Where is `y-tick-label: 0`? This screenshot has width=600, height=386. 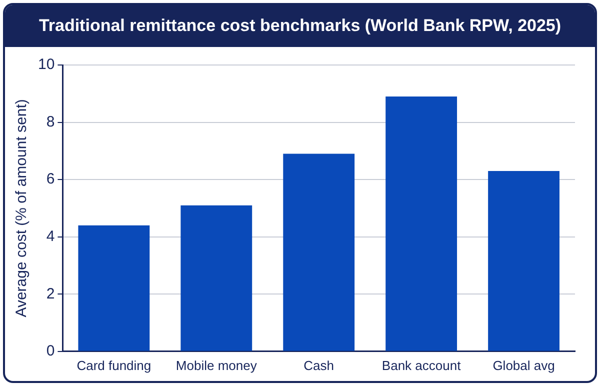
y-tick-label: 0 is located at coordinates (50, 351).